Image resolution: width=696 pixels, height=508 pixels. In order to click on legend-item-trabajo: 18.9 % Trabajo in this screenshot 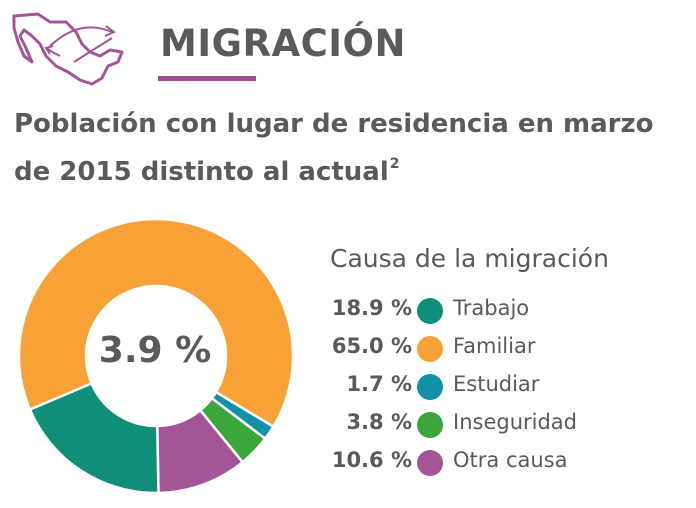, I will do `click(490, 311)`.